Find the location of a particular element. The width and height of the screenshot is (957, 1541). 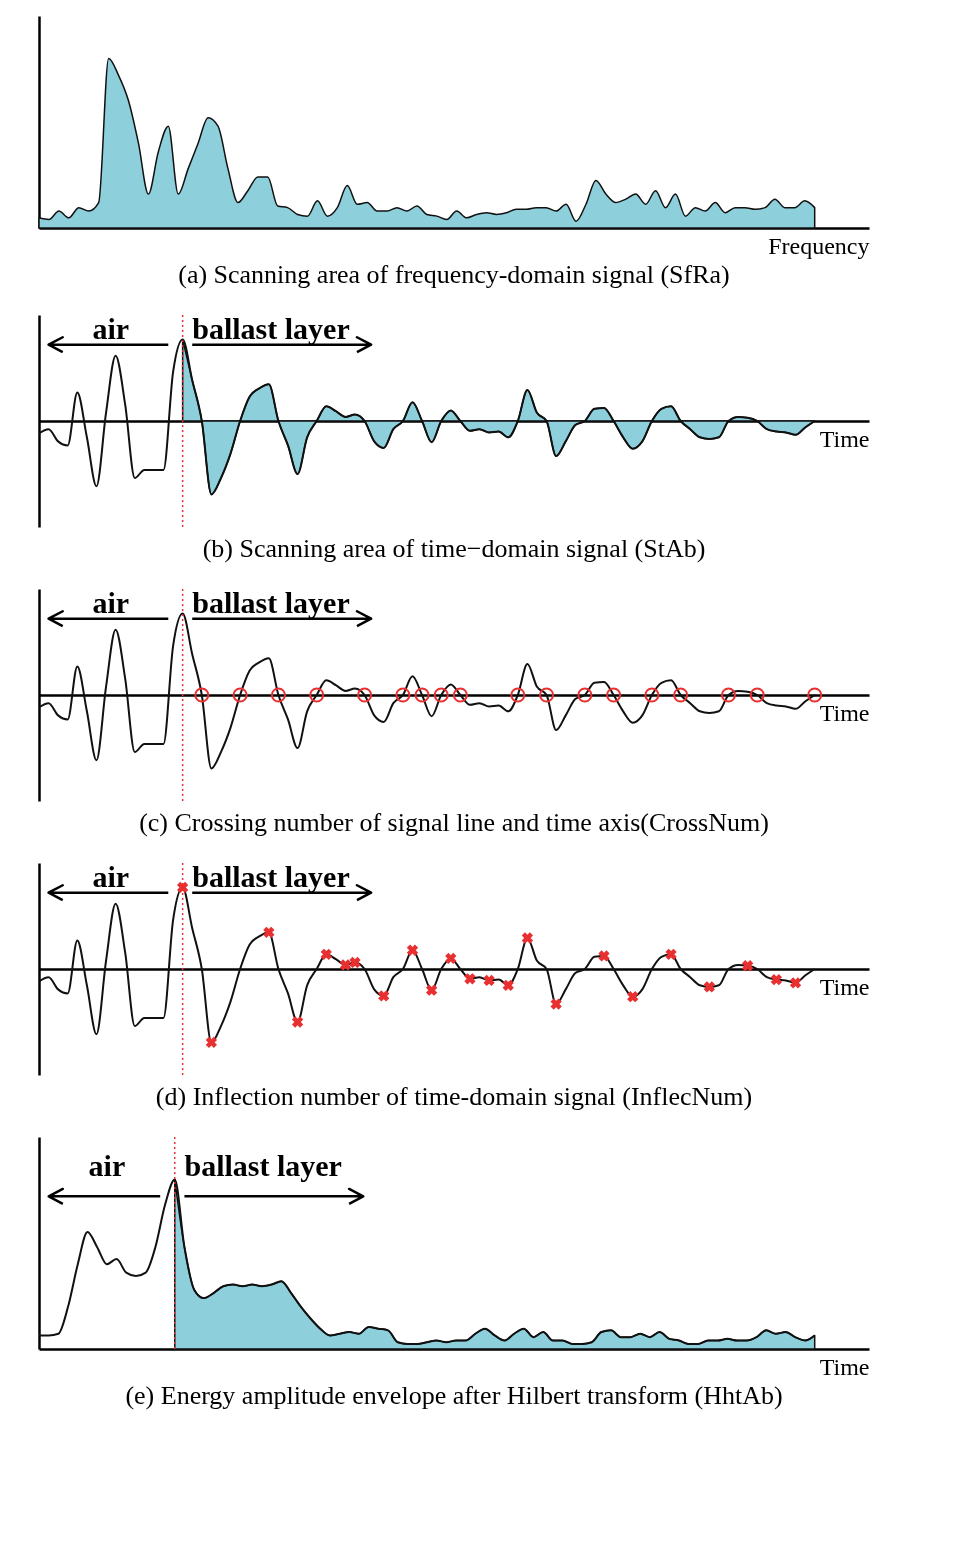

text: (c) Crossing number of signal line and time axis(CrossNum) is located at coordinates (454, 822).